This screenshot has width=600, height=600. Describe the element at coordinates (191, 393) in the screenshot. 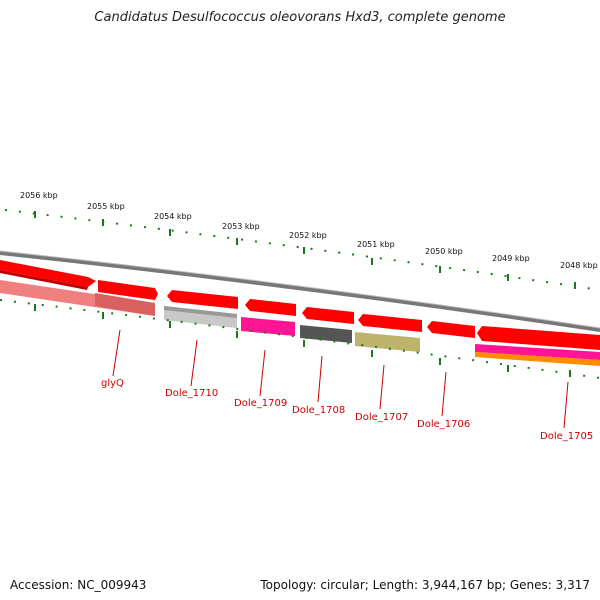

I see `gene-label: Dole_1710` at that location.